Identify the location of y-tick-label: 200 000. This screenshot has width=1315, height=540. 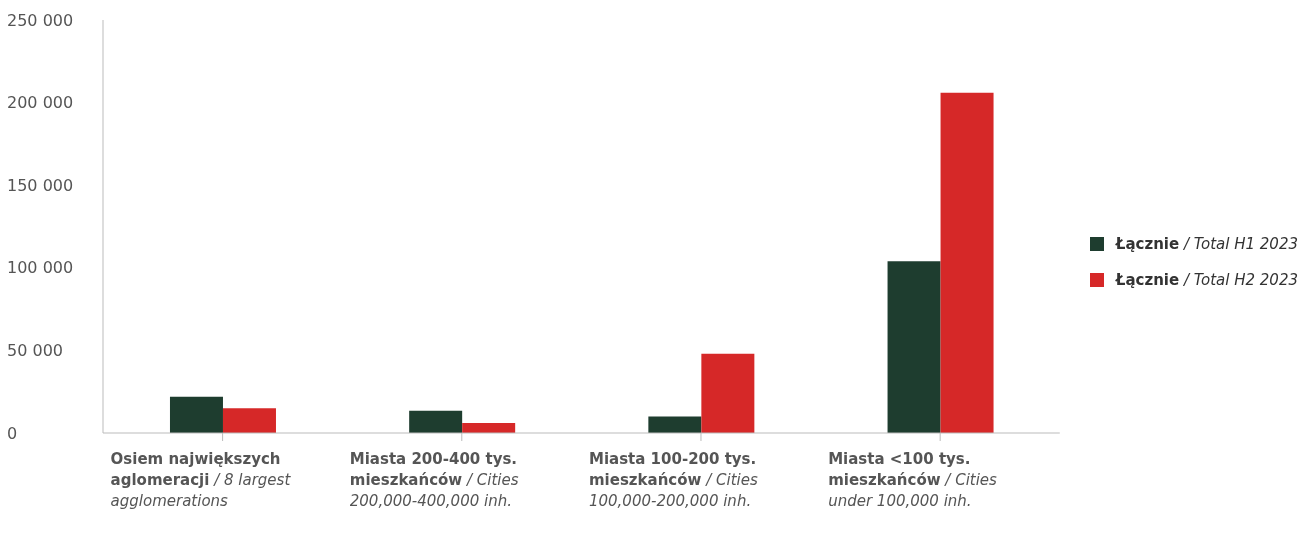
(40, 103).